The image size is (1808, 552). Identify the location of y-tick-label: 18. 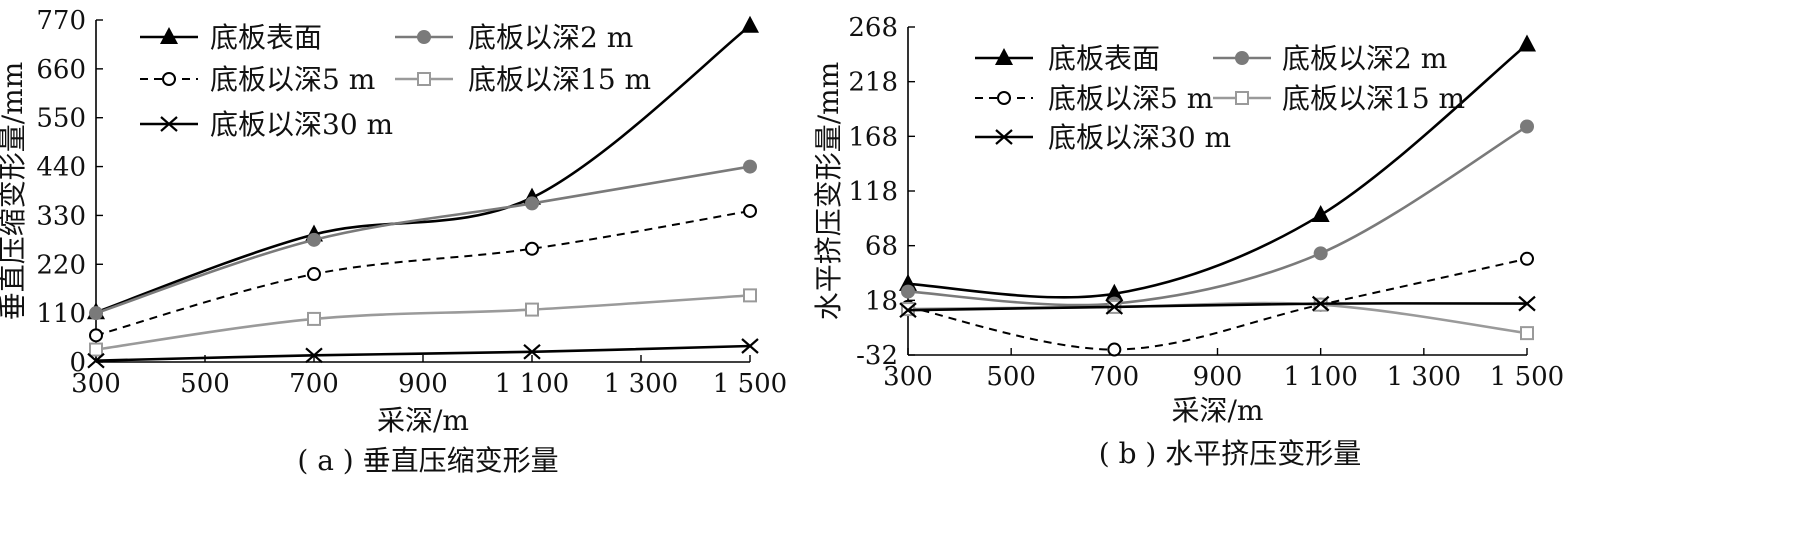
(881, 301).